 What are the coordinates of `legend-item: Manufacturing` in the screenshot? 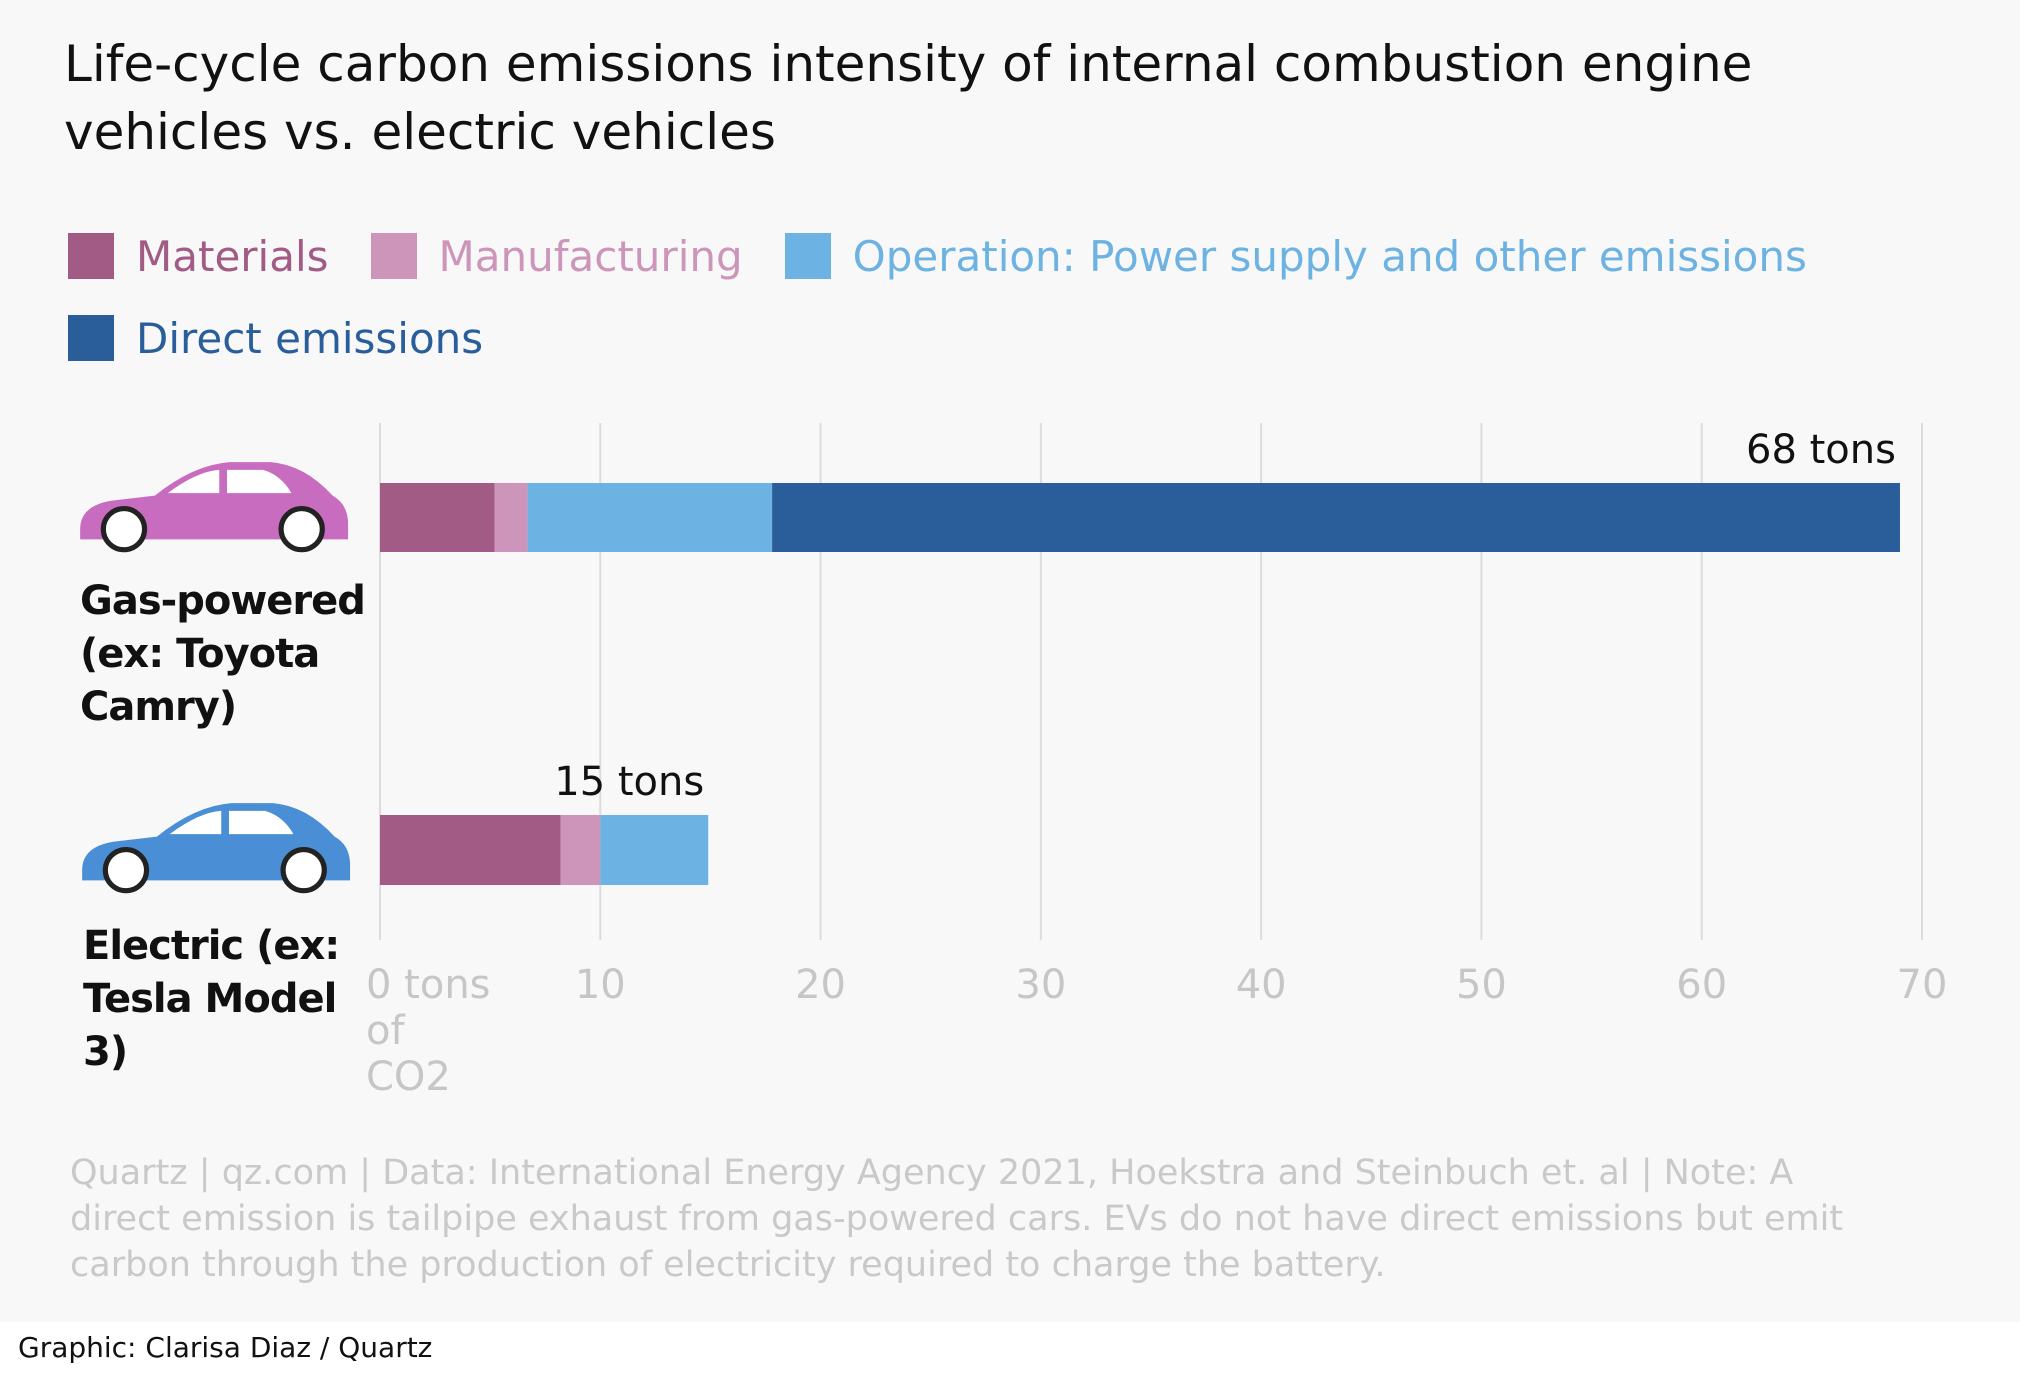 It's located at (556, 256).